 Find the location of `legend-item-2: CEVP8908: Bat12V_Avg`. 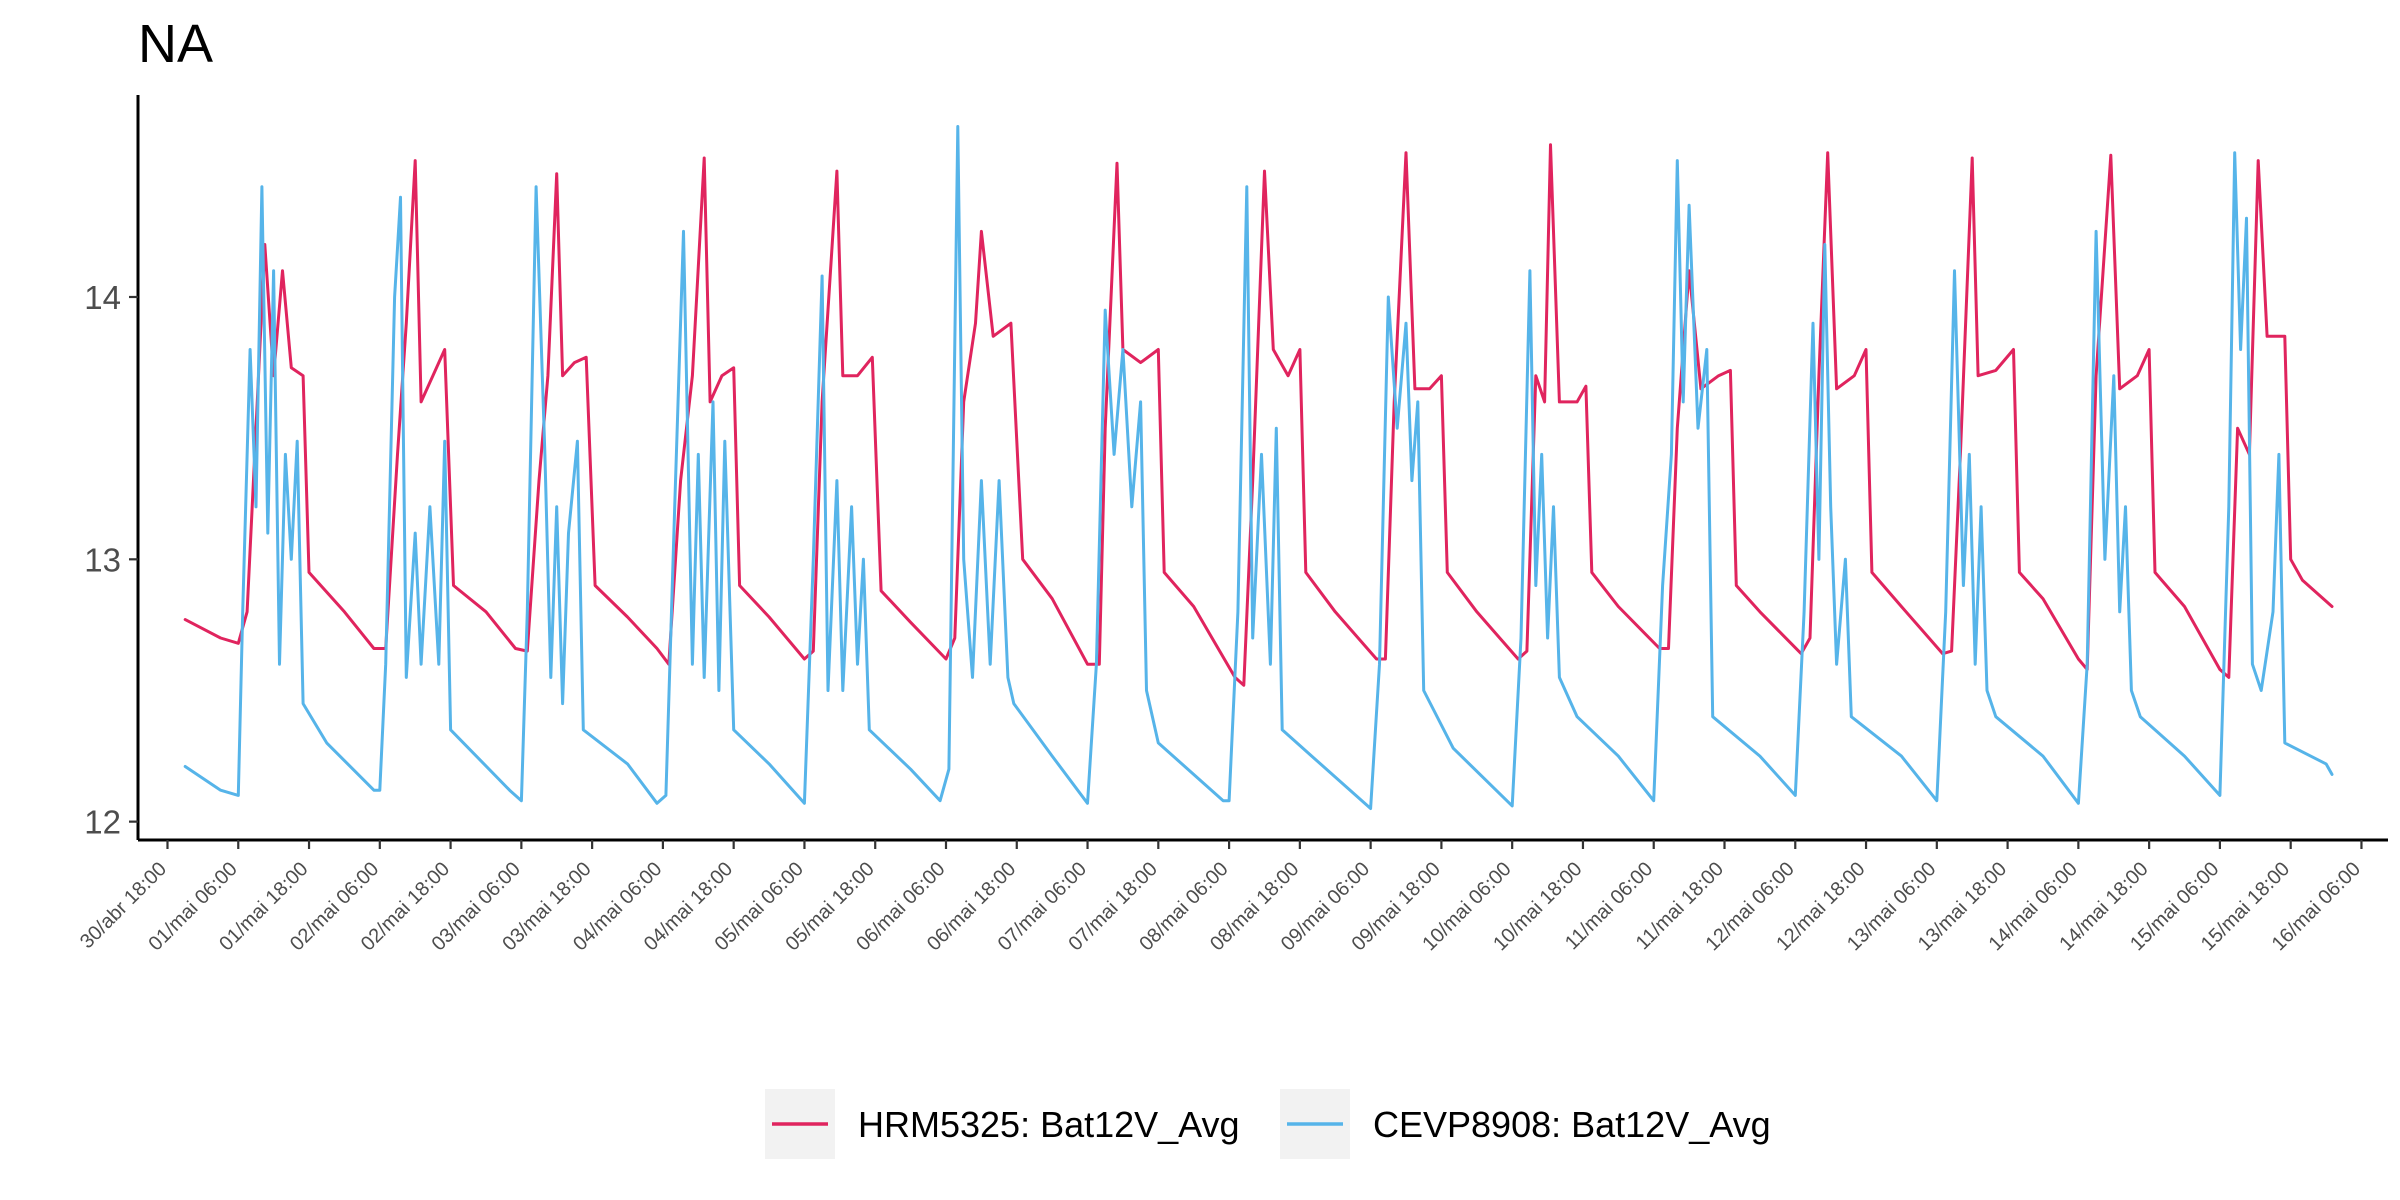

legend-item-2: CEVP8908: Bat12V_Avg is located at coordinates (1525, 1124).